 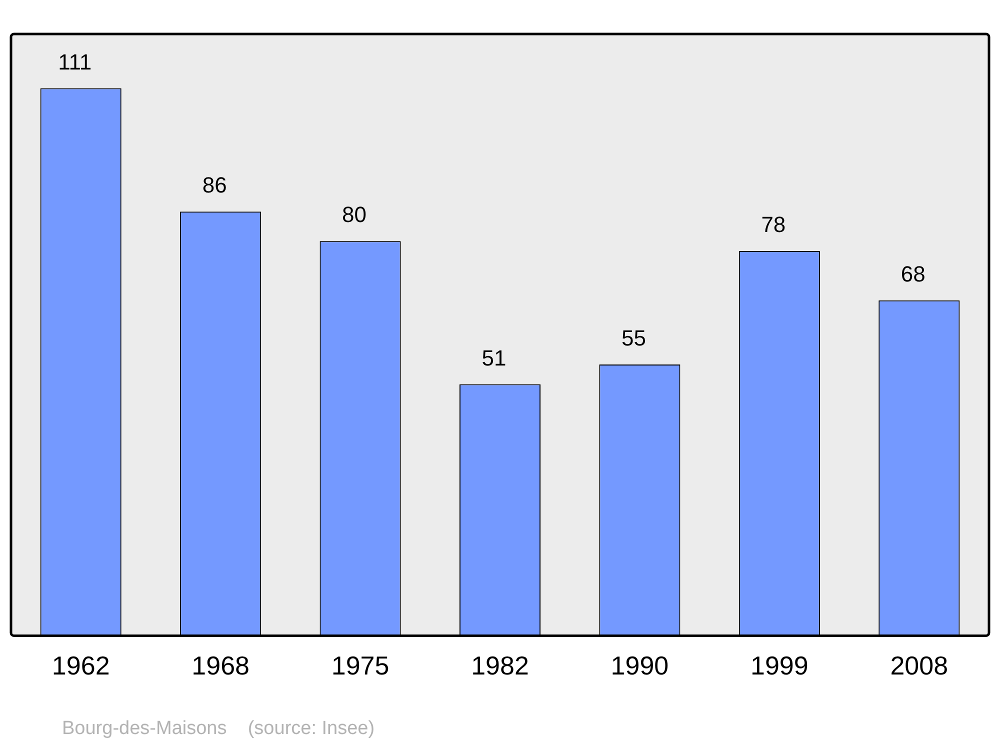 I want to click on data-label: 86, so click(x=214, y=185).